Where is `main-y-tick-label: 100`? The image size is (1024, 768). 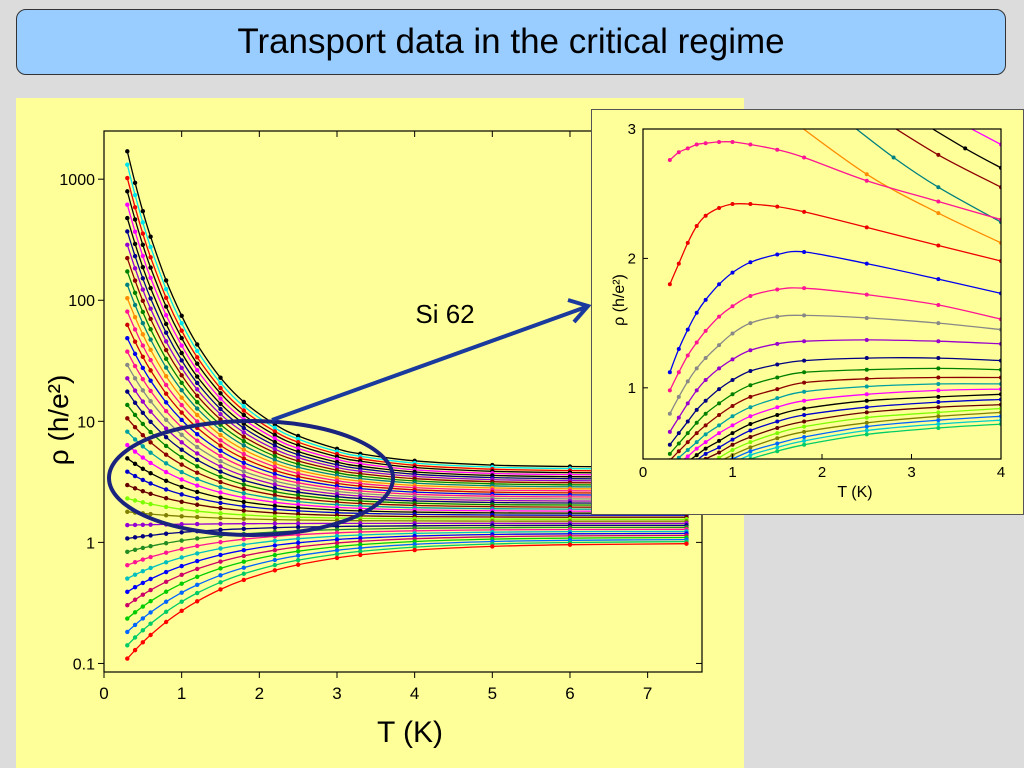 main-y-tick-label: 100 is located at coordinates (81, 301).